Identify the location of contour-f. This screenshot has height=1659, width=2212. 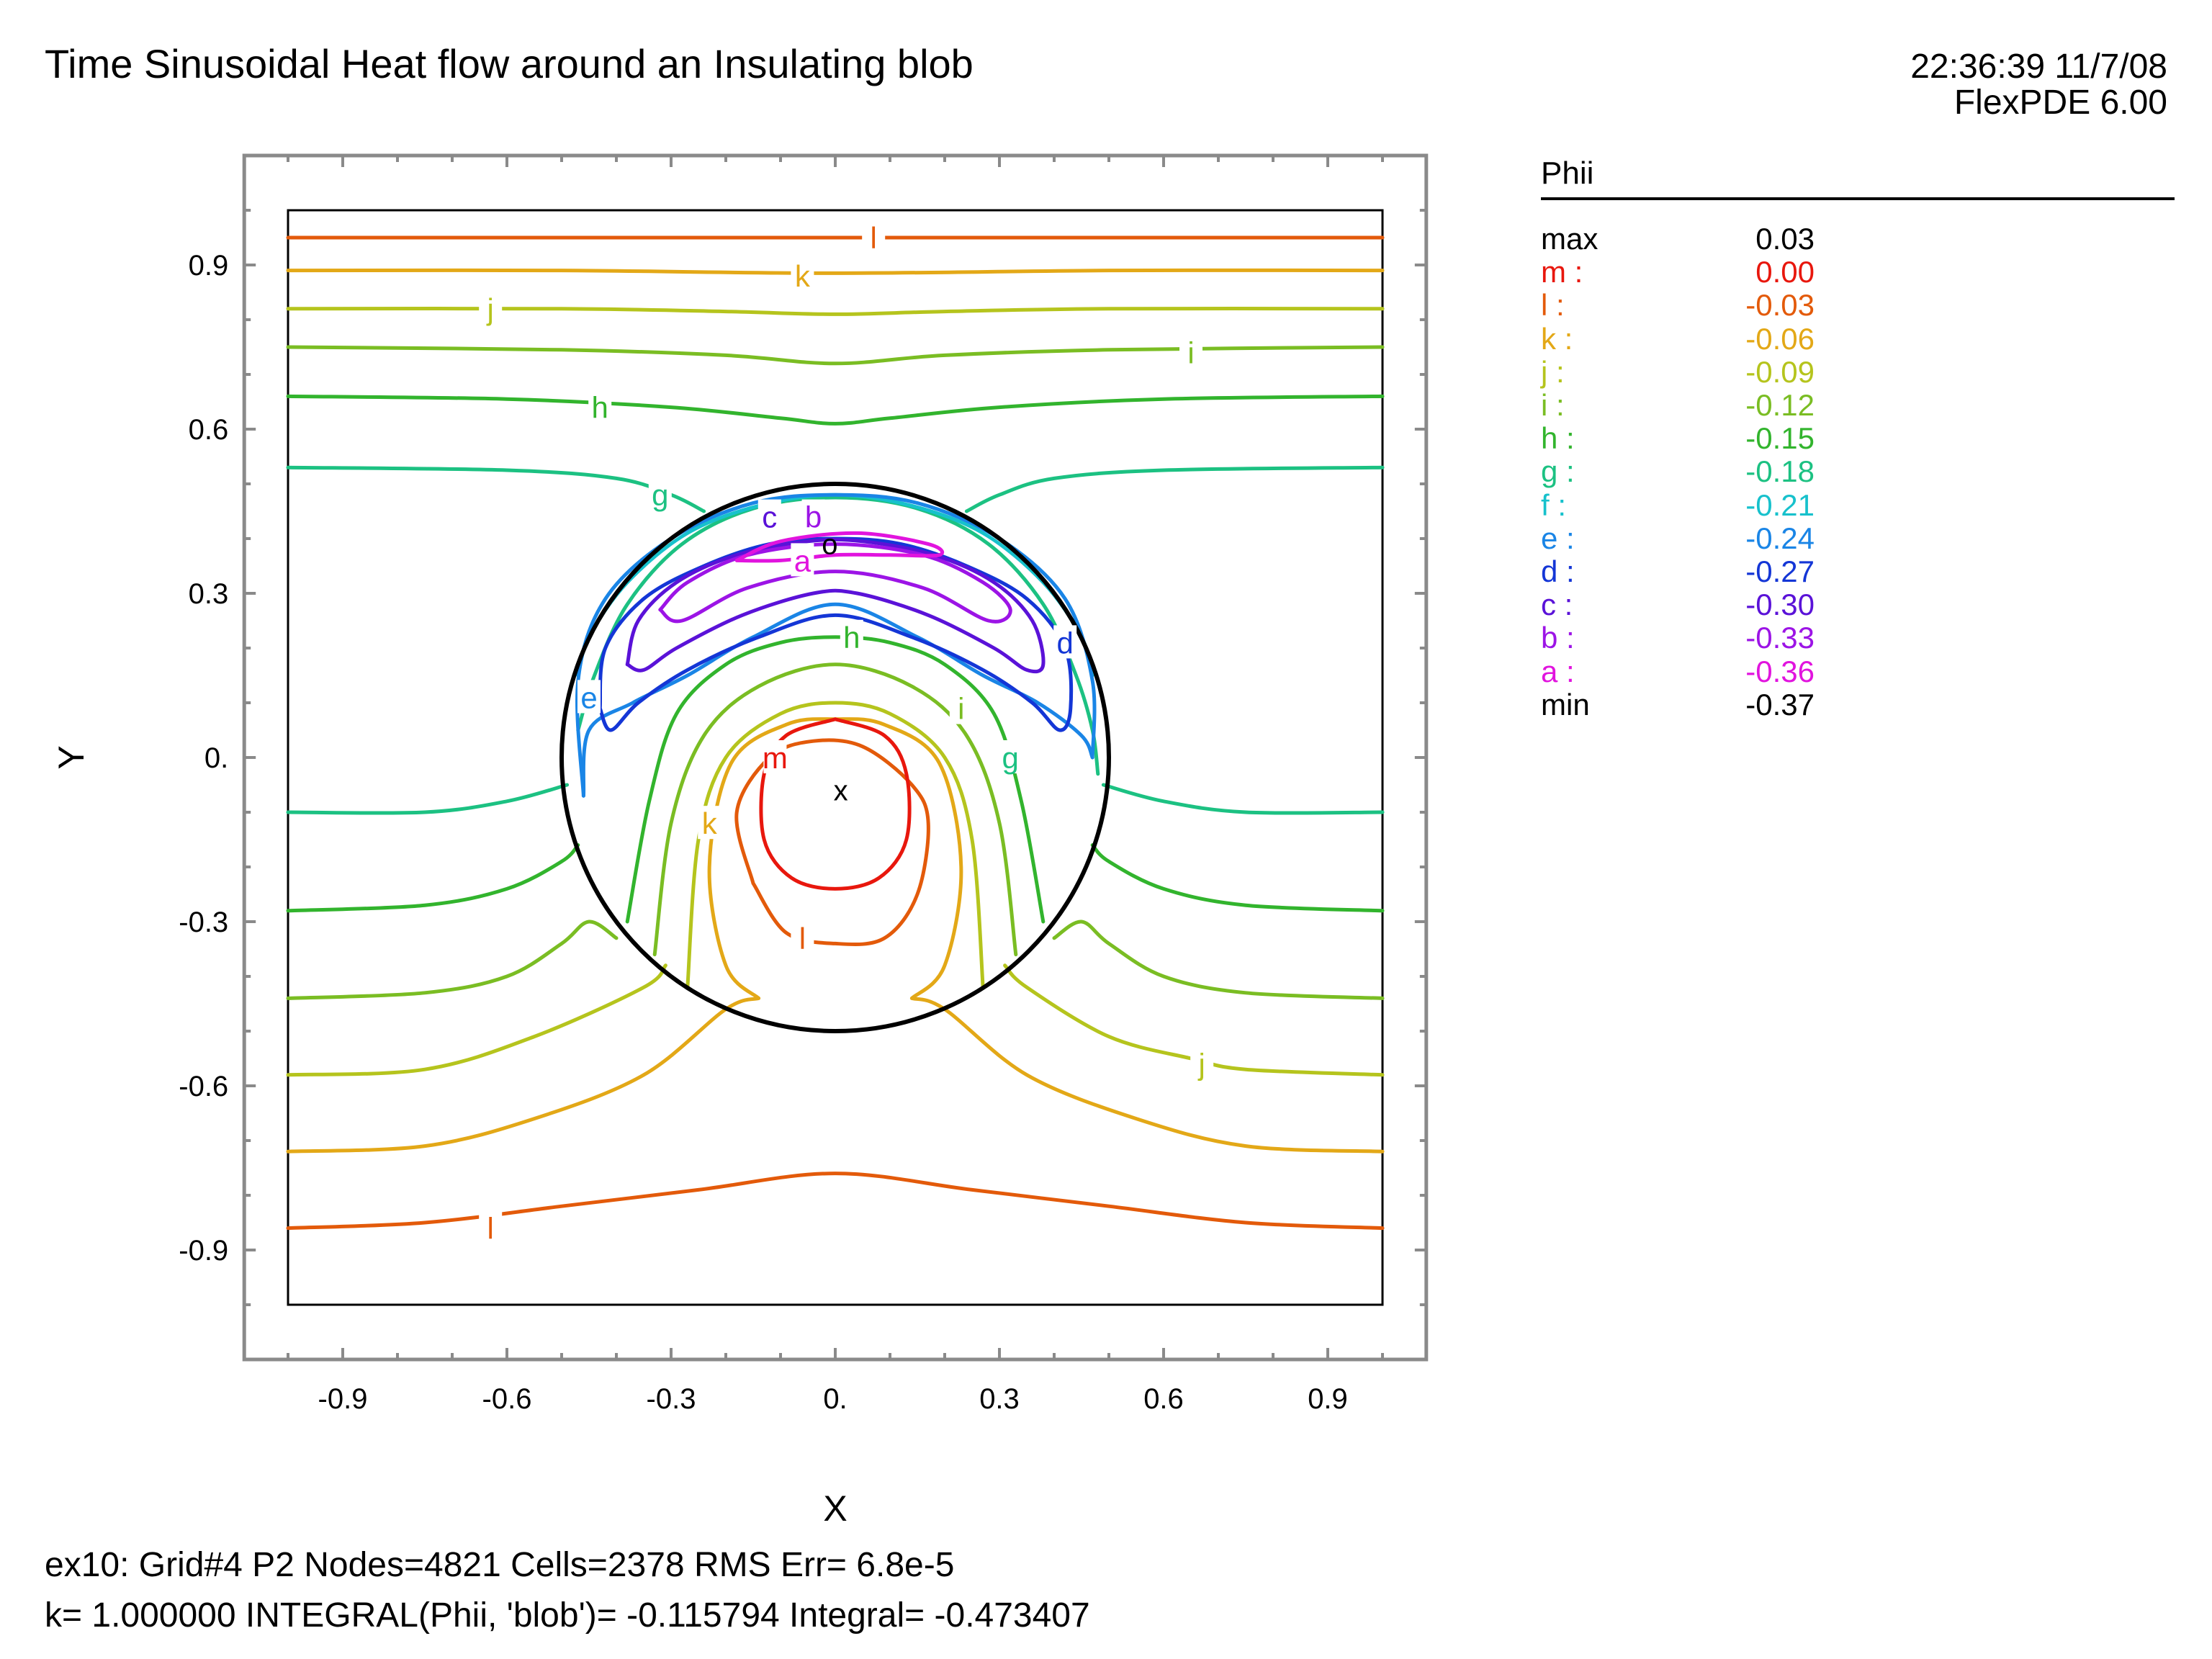
(835, 585).